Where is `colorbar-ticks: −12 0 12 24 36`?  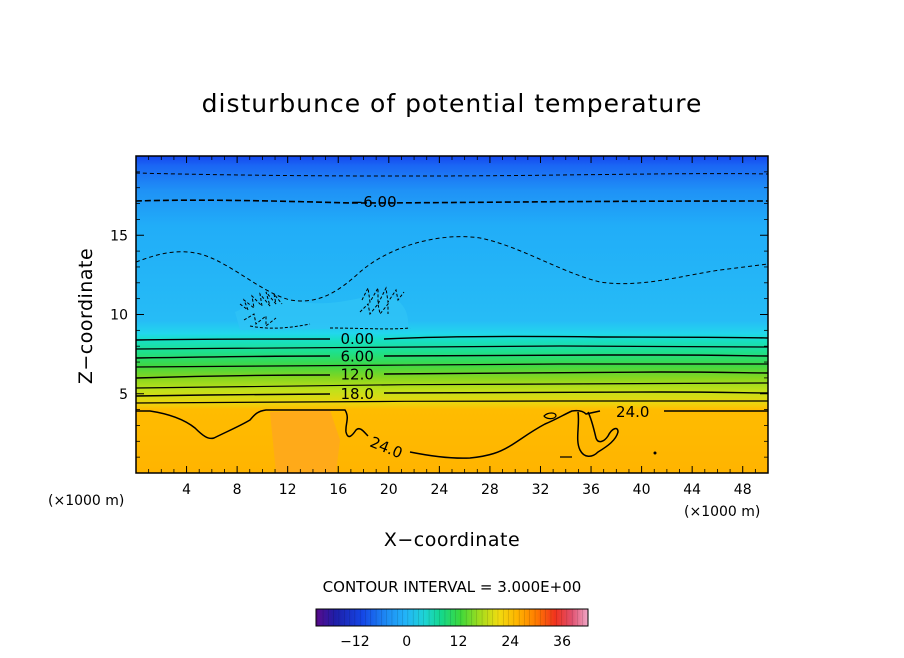 colorbar-ticks: −12 0 12 24 36 is located at coordinates (455, 642).